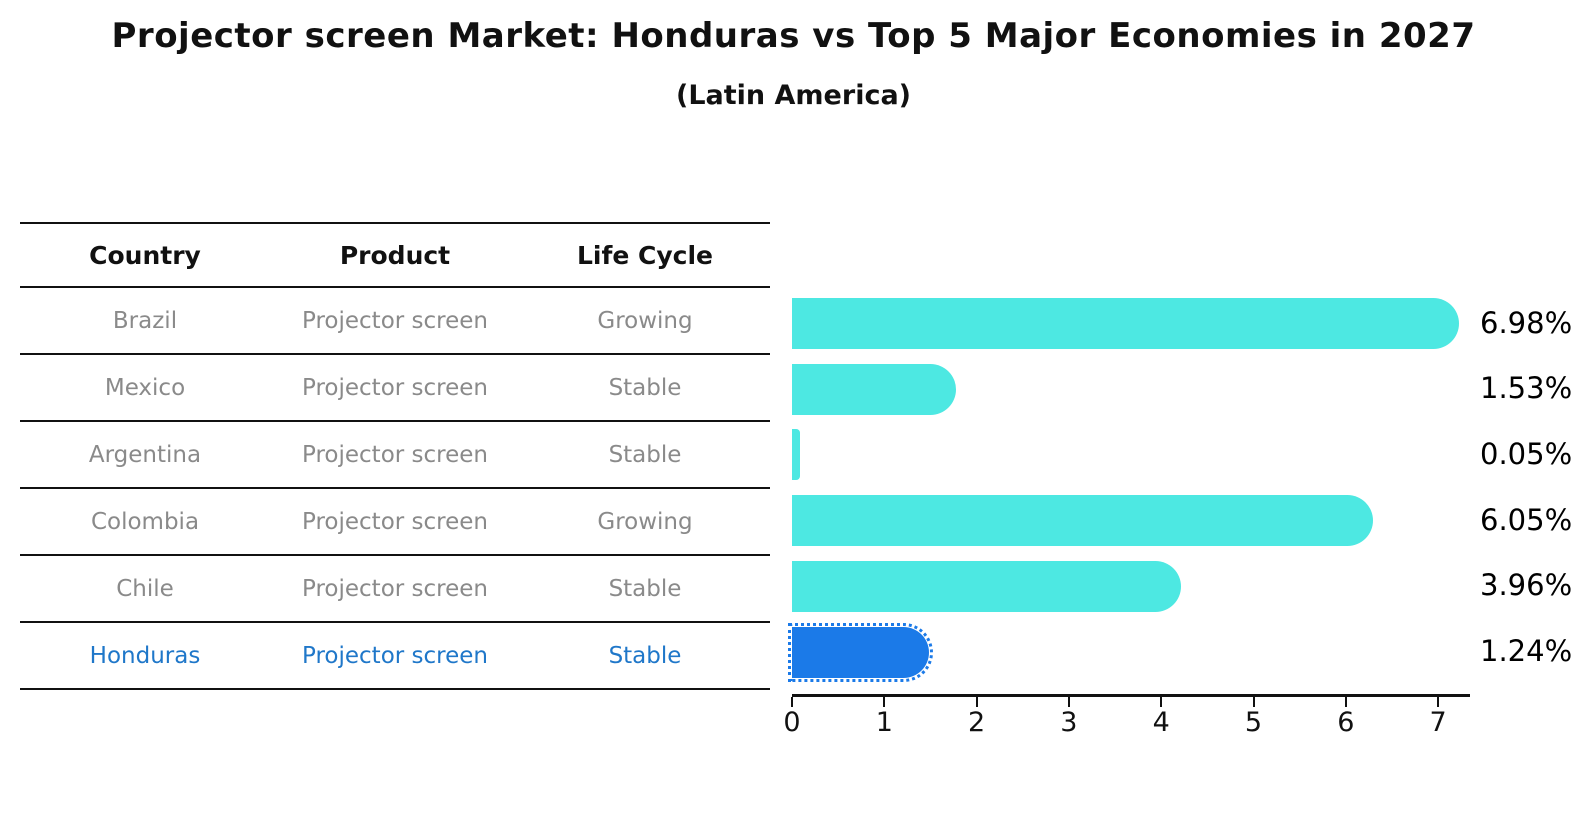  What do you see at coordinates (1161, 722) in the screenshot?
I see `x-axis-tick-label: 4` at bounding box center [1161, 722].